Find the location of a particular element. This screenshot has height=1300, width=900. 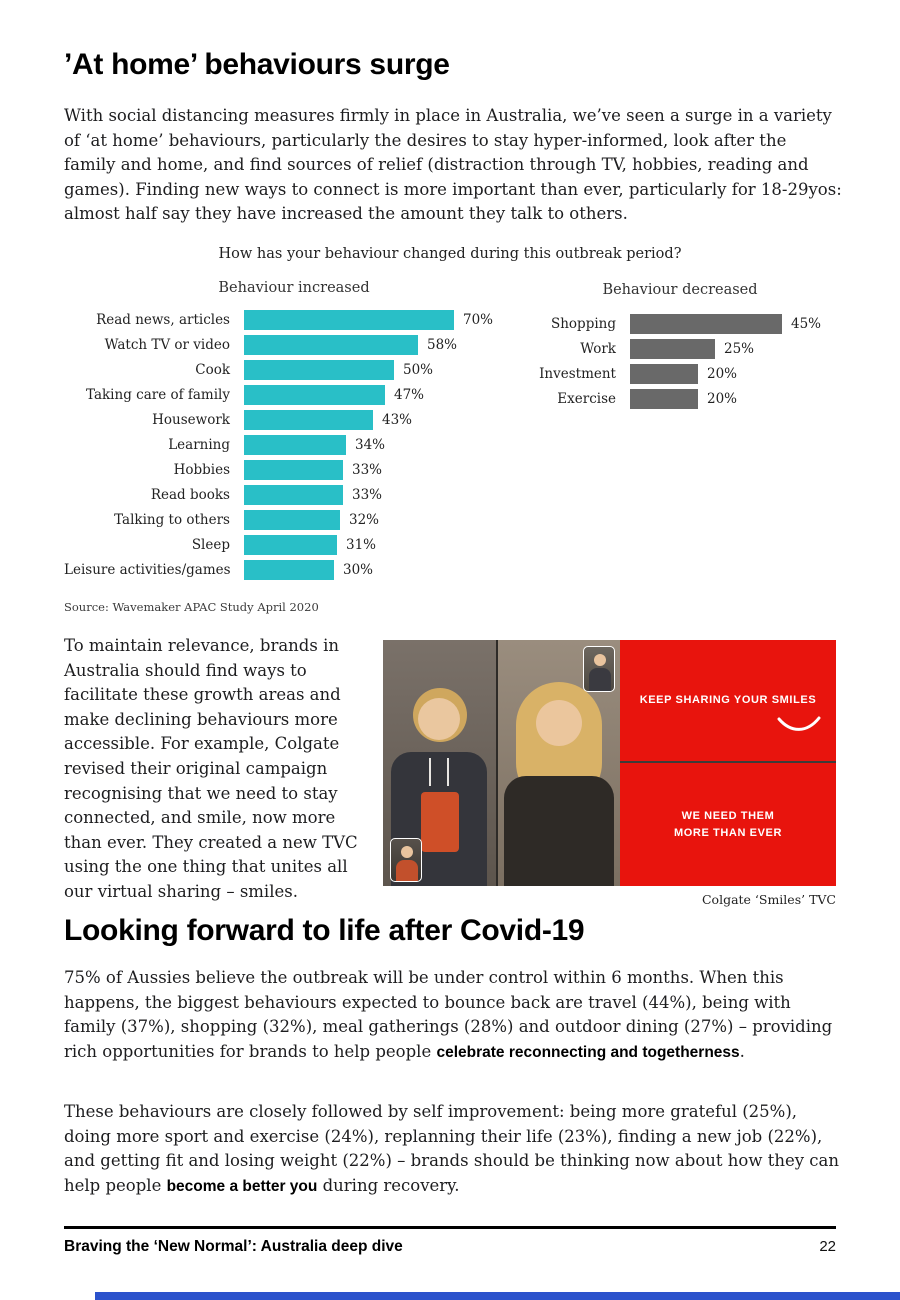

bar-category-label: Watch TV or video is located at coordinates (167, 345).